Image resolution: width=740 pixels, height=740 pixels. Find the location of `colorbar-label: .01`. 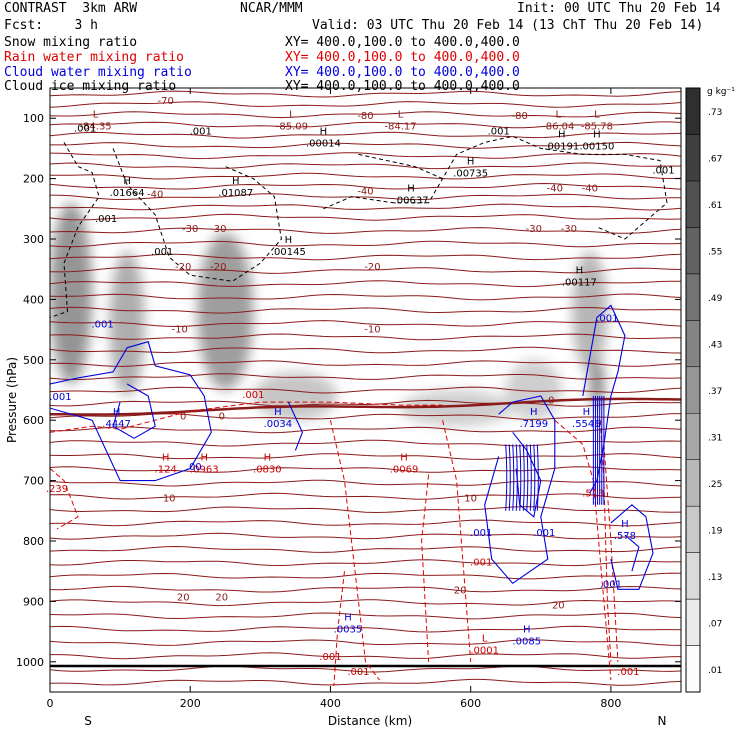

colorbar-label: .01 is located at coordinates (715, 671).